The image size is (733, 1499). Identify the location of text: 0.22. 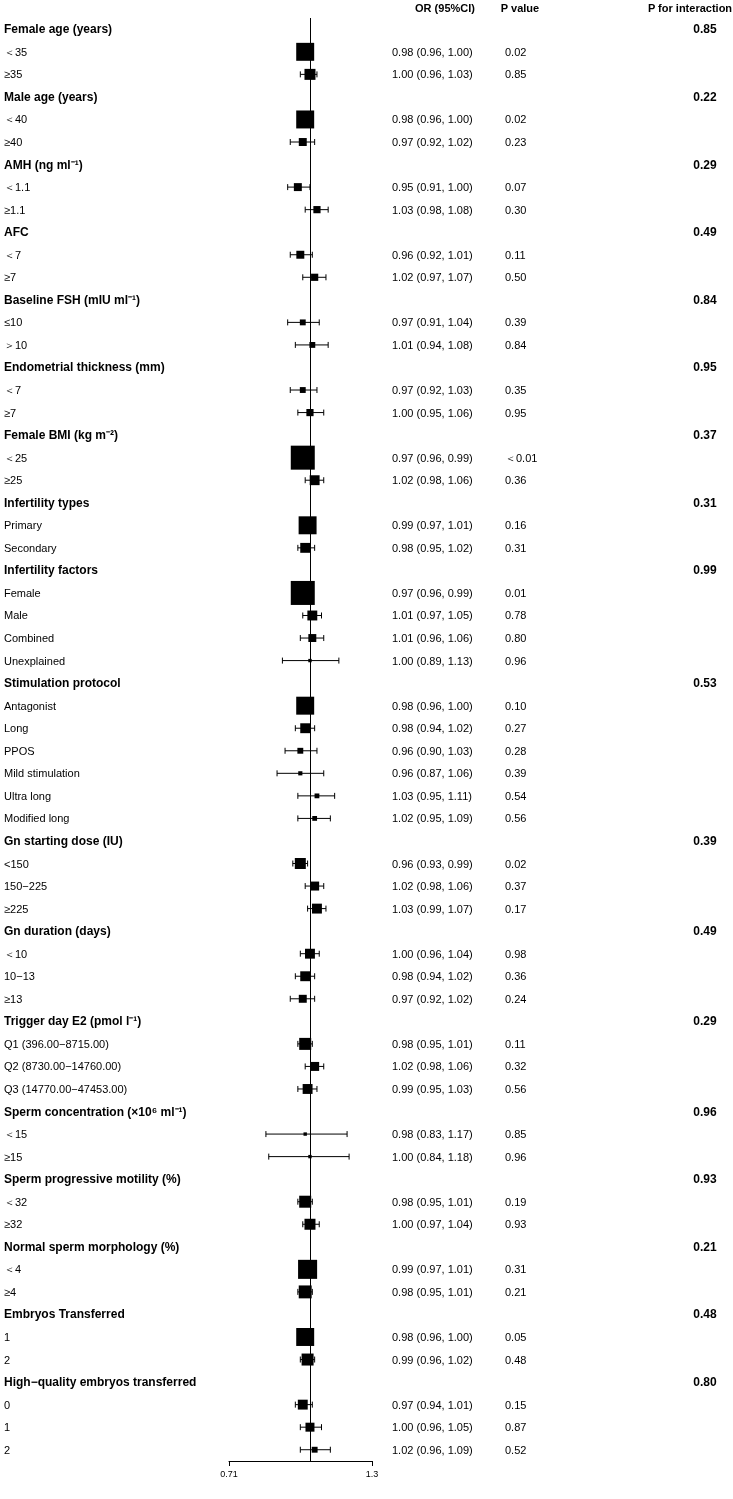
(705, 96).